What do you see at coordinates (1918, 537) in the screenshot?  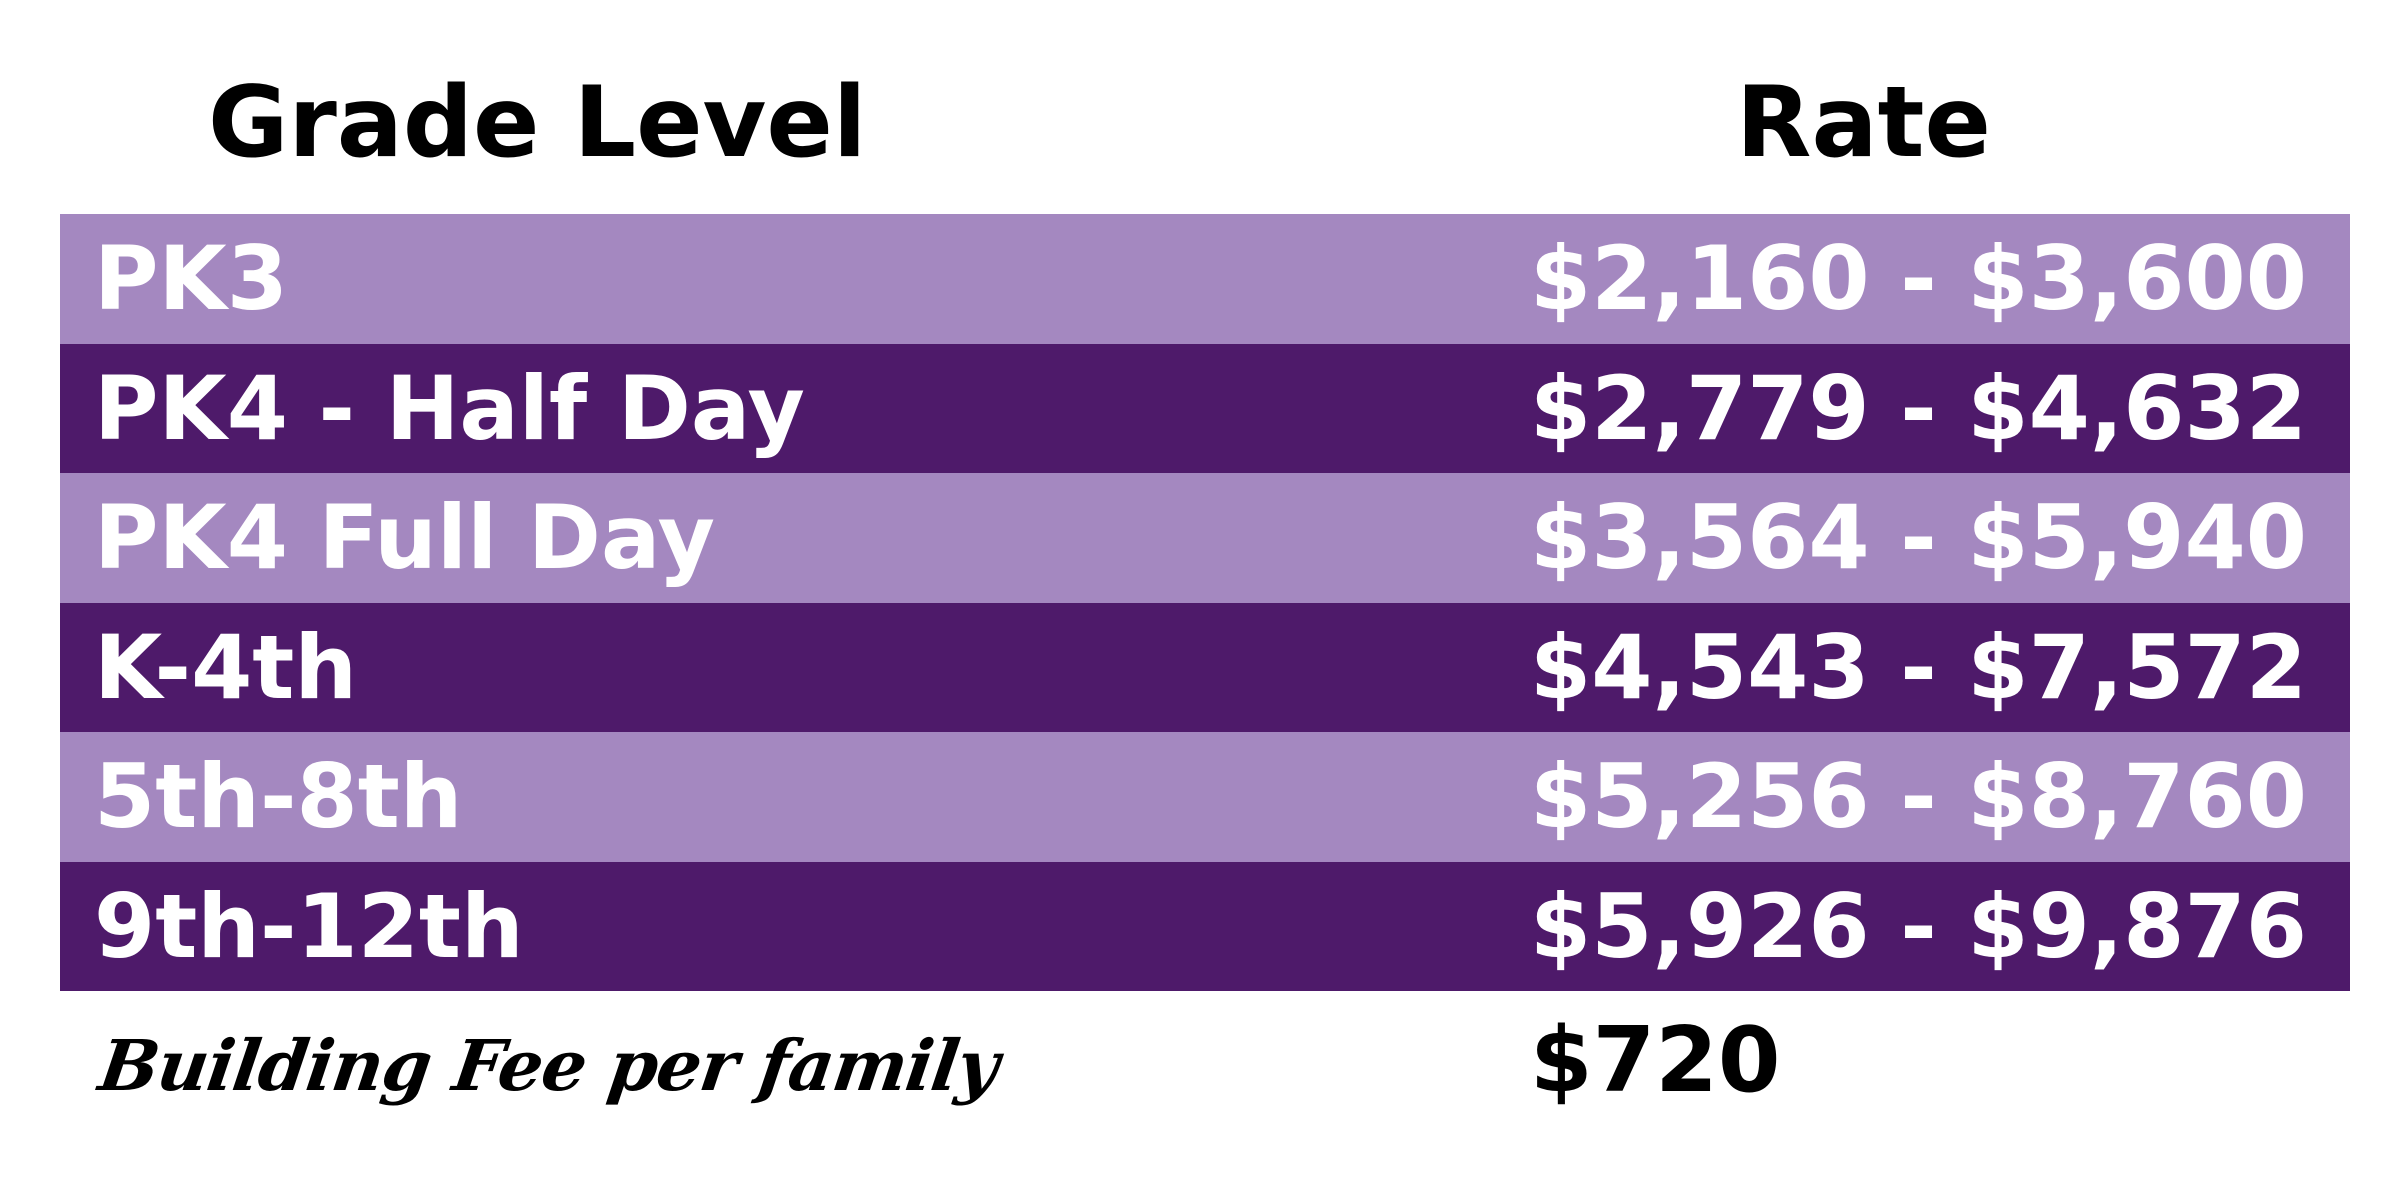 I see `rate-cell: $3,564 - $5,940` at bounding box center [1918, 537].